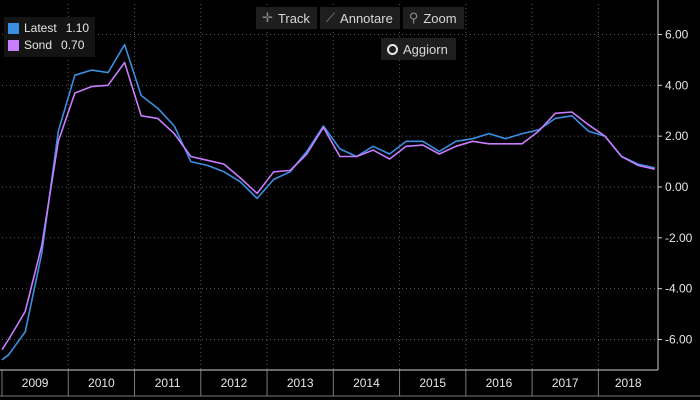  Describe the element at coordinates (73, 45) in the screenshot. I see `legend-value-sond: 0.70` at that location.